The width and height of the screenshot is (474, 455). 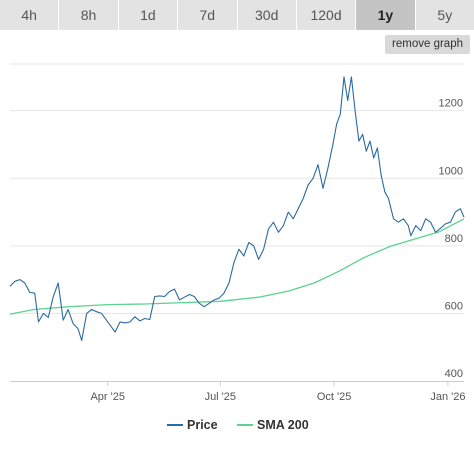 What do you see at coordinates (454, 306) in the screenshot?
I see `y-tick-label-600: 600` at bounding box center [454, 306].